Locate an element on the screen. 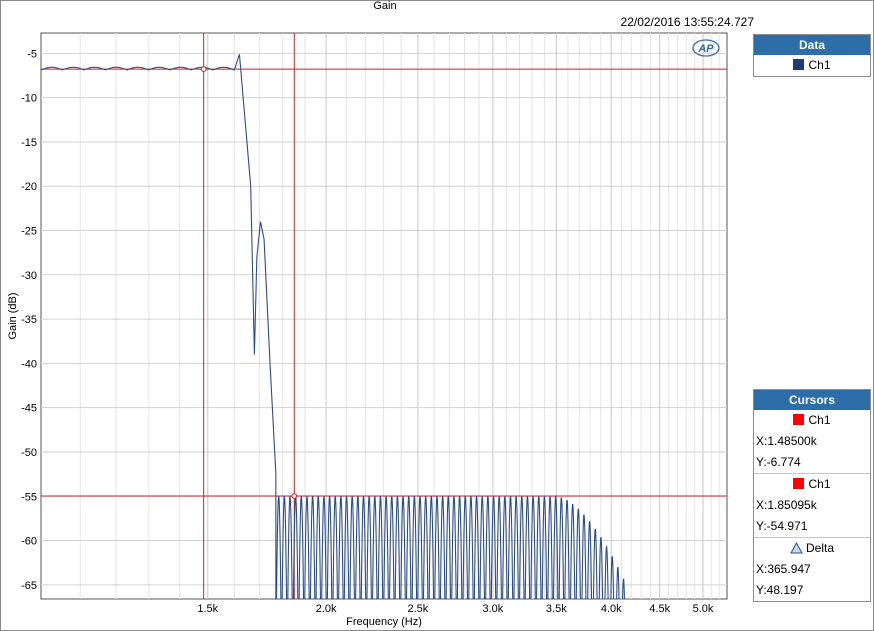 The height and width of the screenshot is (631, 874). x-tick-label: 3.0k is located at coordinates (493, 609).